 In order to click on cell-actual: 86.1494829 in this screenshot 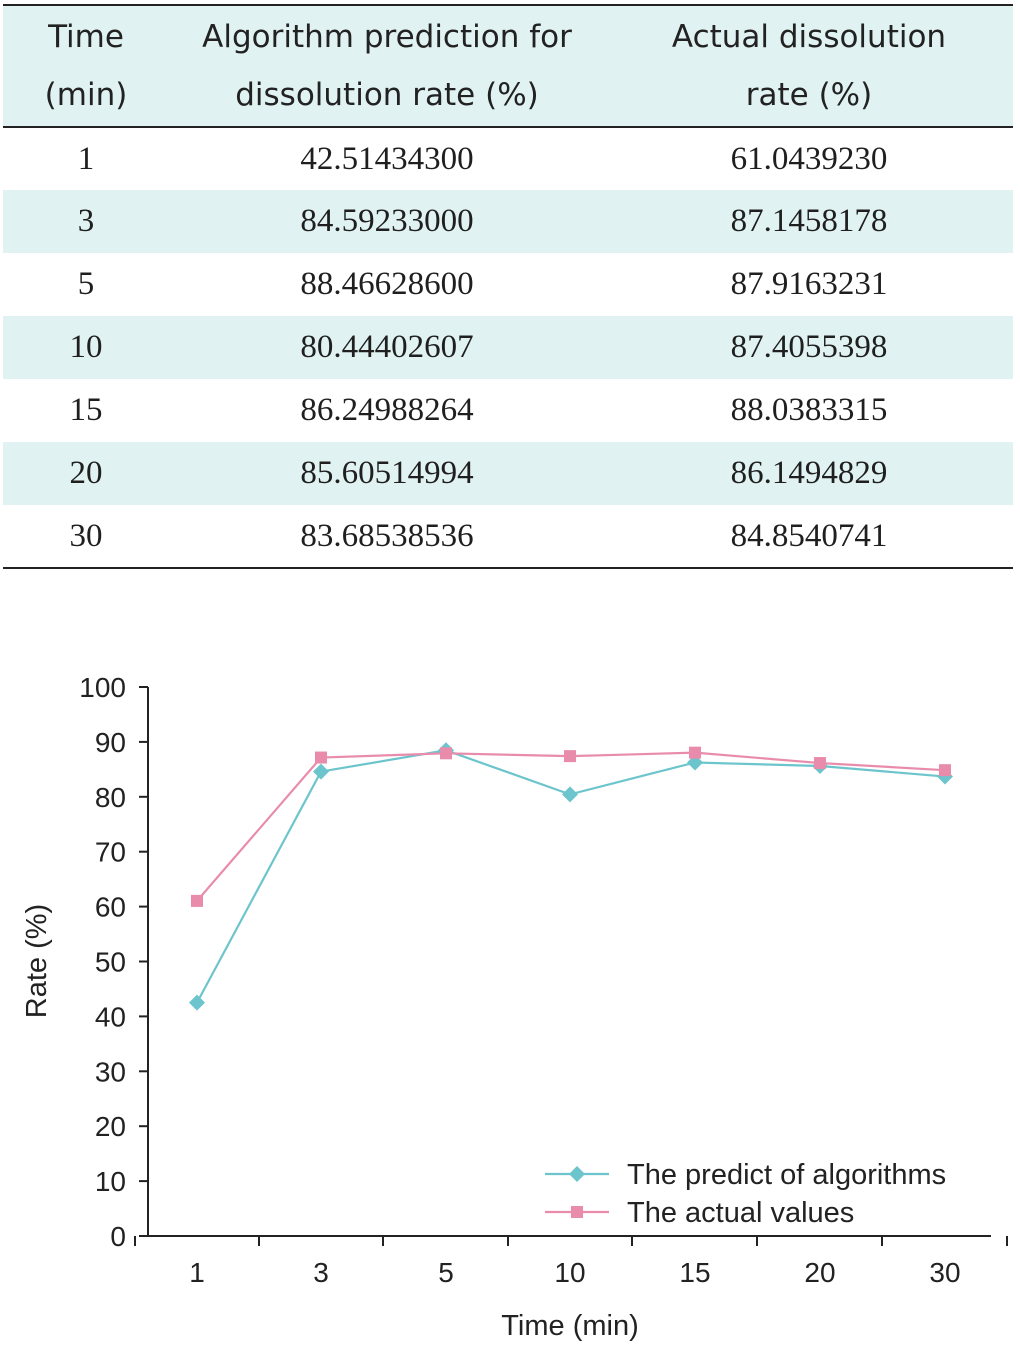, I will do `click(809, 473)`.